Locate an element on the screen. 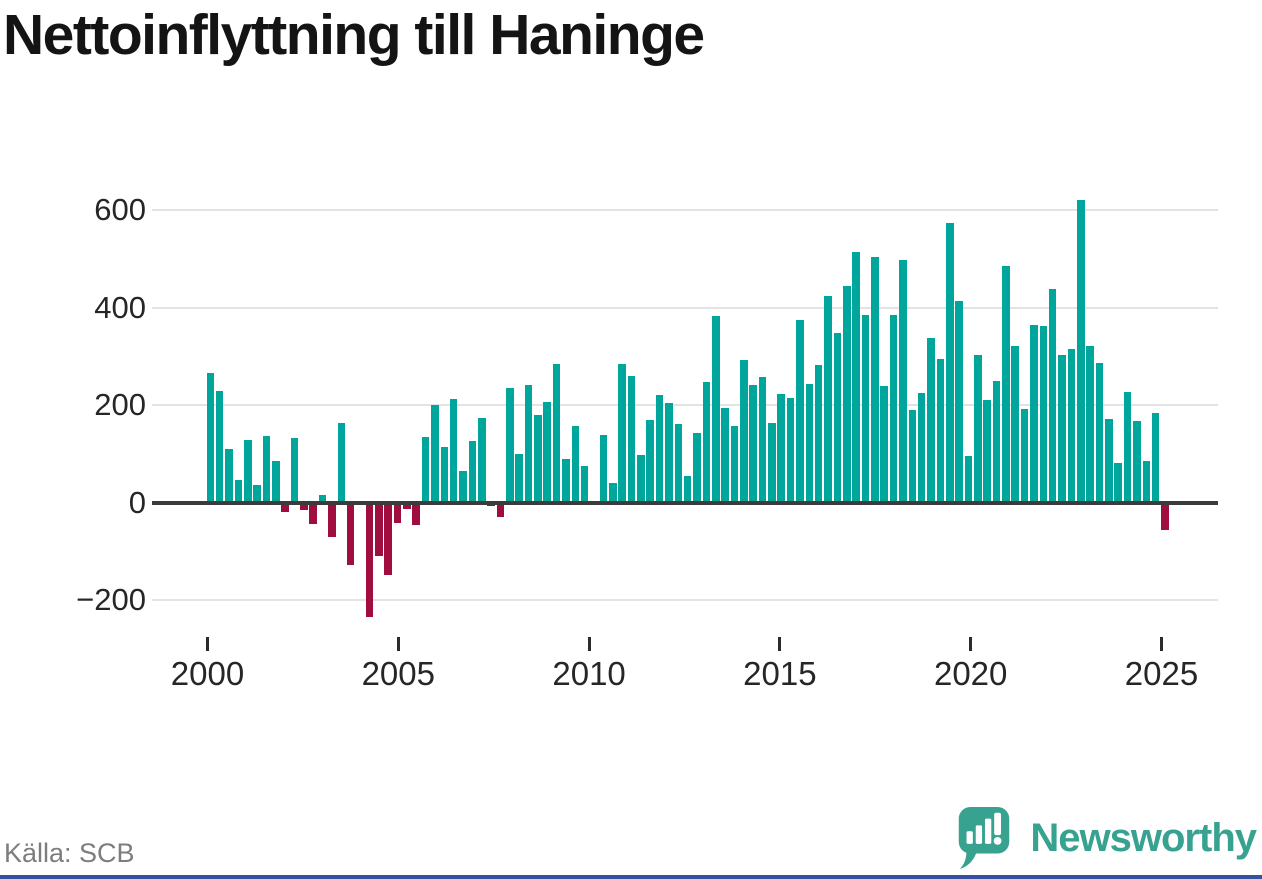 The width and height of the screenshot is (1262, 879). y-axis-label: 200 is located at coordinates (120, 404).